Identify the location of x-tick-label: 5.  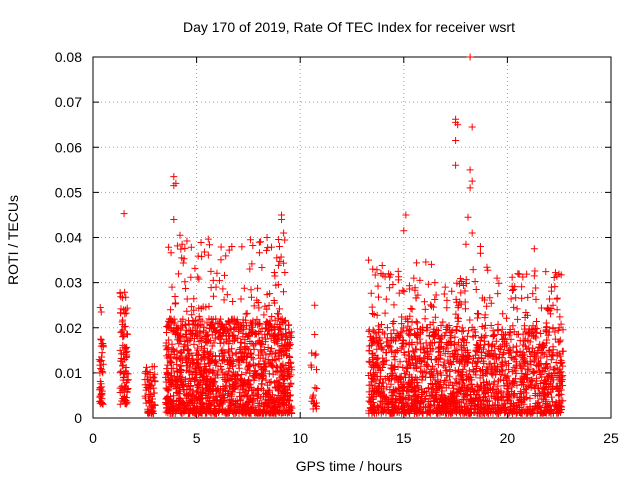
(197, 438).